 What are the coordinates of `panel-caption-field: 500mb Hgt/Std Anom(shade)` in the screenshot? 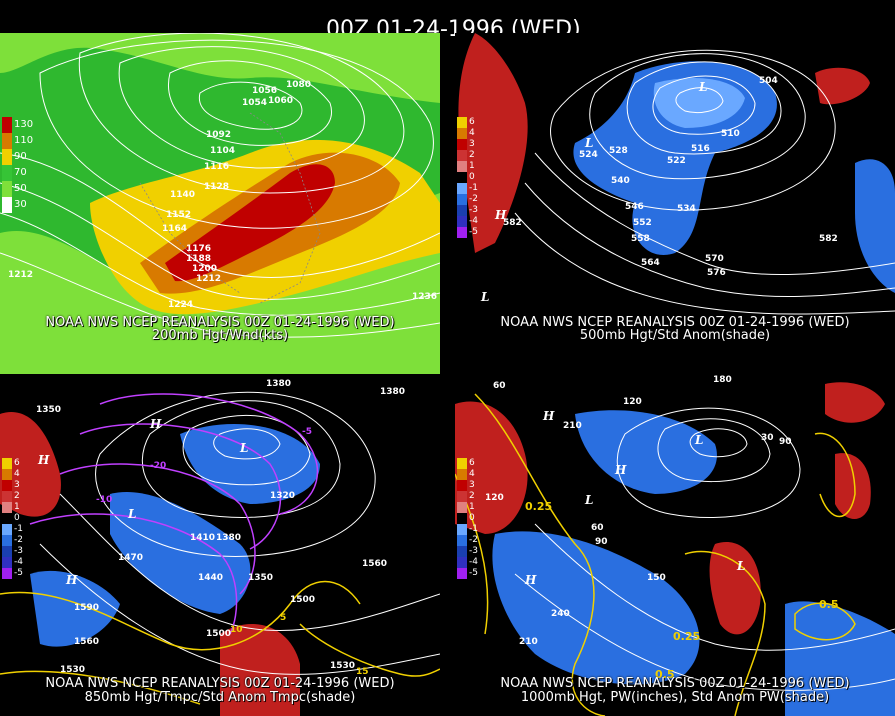 It's located at (675, 335).